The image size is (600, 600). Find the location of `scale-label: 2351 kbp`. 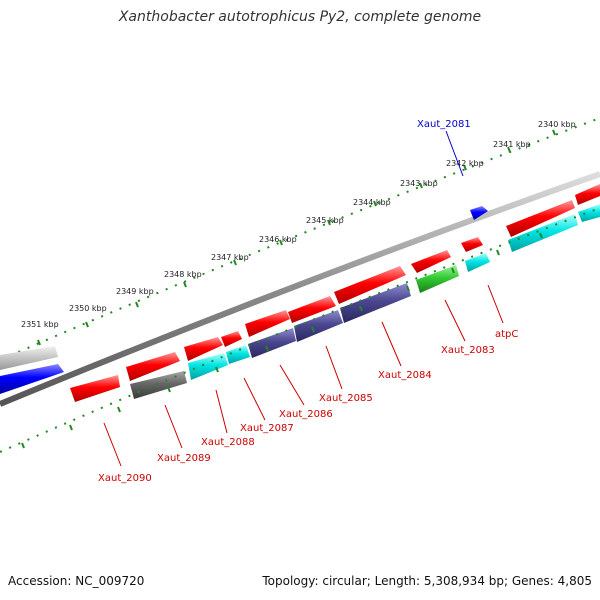

scale-label: 2351 kbp is located at coordinates (40, 324).